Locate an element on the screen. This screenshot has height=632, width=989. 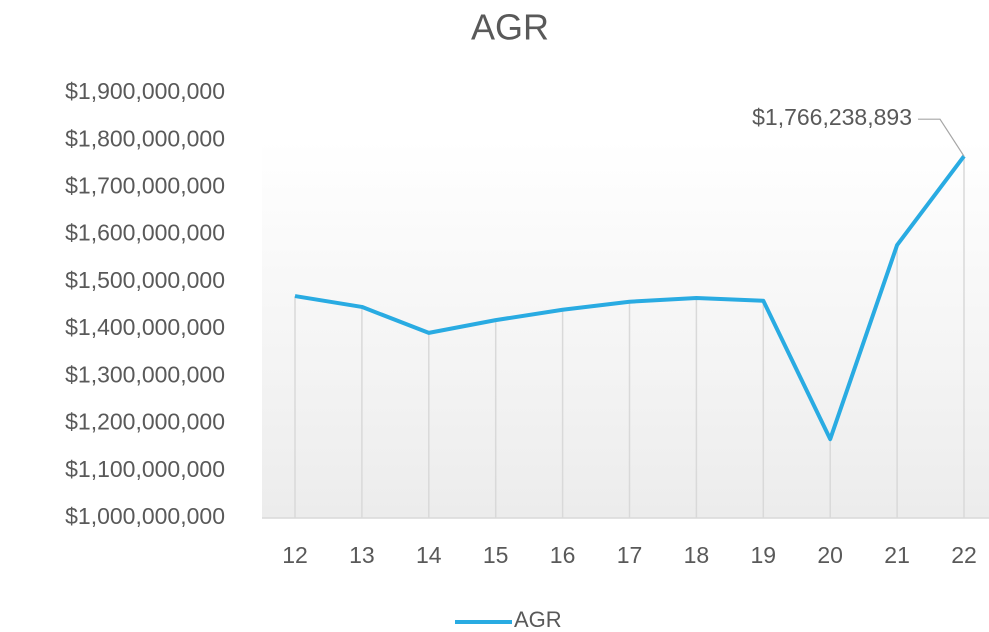
y-tick-label: $1,700,000,000 is located at coordinates (145, 186).